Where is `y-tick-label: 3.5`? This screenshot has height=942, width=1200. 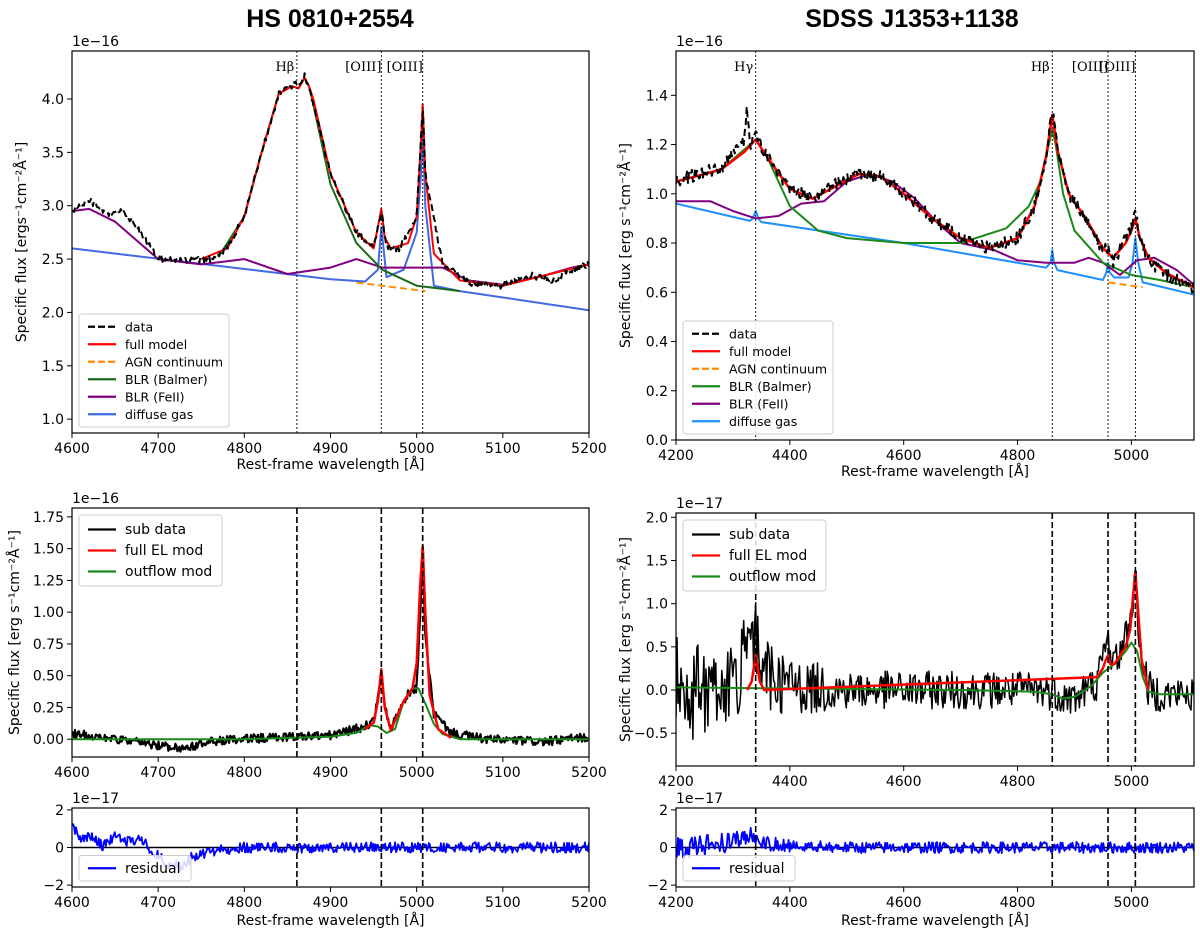 y-tick-label: 3.5 is located at coordinates (53, 153).